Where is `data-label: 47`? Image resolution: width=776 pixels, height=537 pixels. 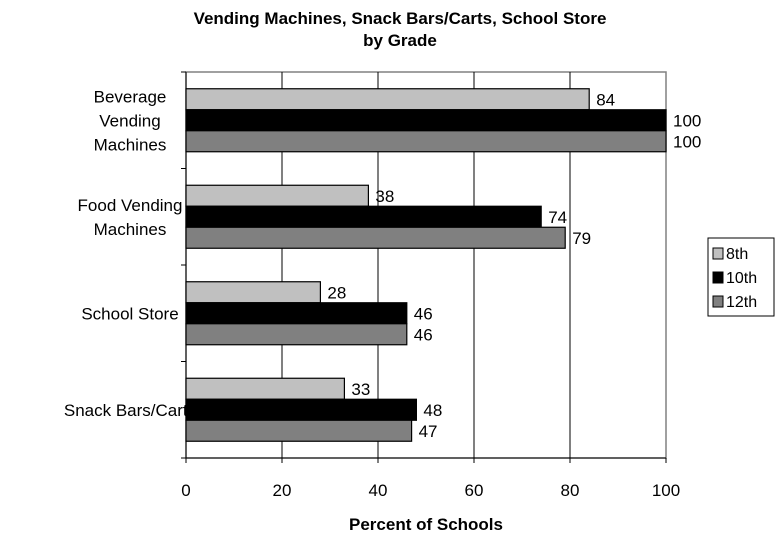
data-label: 47 is located at coordinates (428, 431).